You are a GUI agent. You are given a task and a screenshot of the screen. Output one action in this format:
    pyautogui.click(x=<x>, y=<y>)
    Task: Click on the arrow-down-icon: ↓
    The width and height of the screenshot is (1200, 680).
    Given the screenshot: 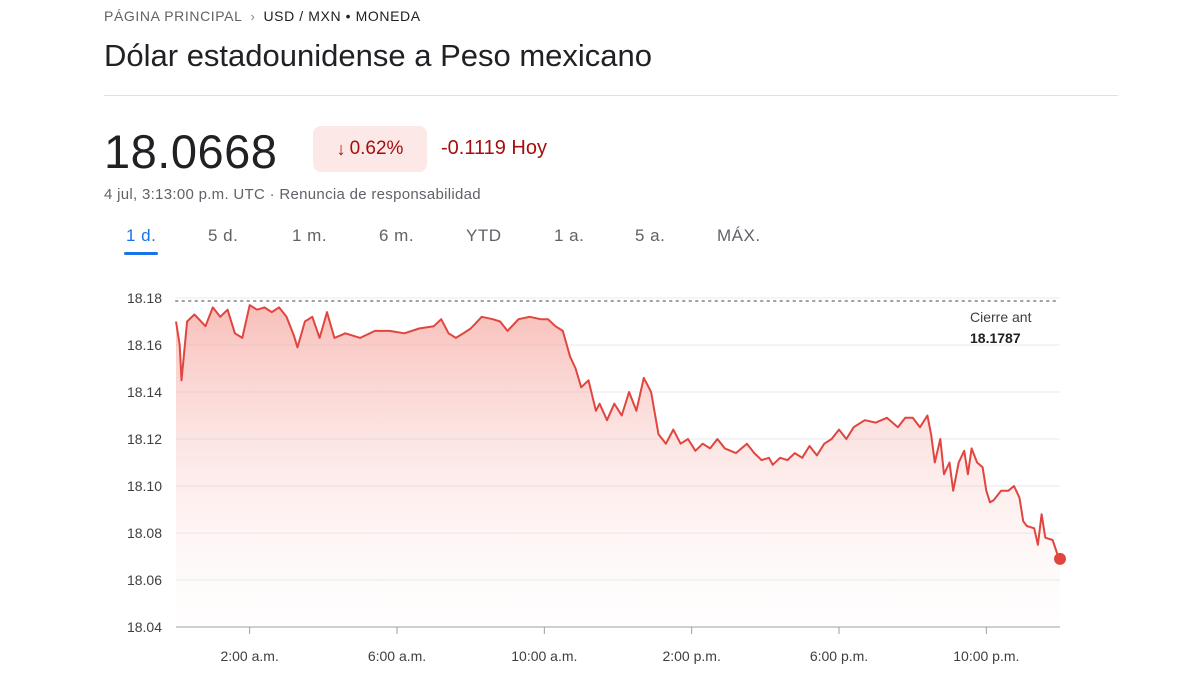 What is the action you would take?
    pyautogui.click(x=341, y=148)
    